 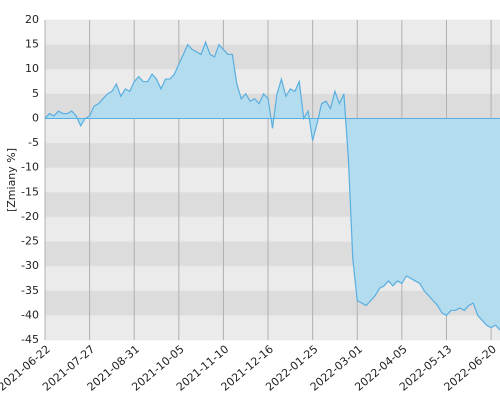 What do you see at coordinates (33, 142) in the screenshot?
I see `y-tick-label: -5` at bounding box center [33, 142].